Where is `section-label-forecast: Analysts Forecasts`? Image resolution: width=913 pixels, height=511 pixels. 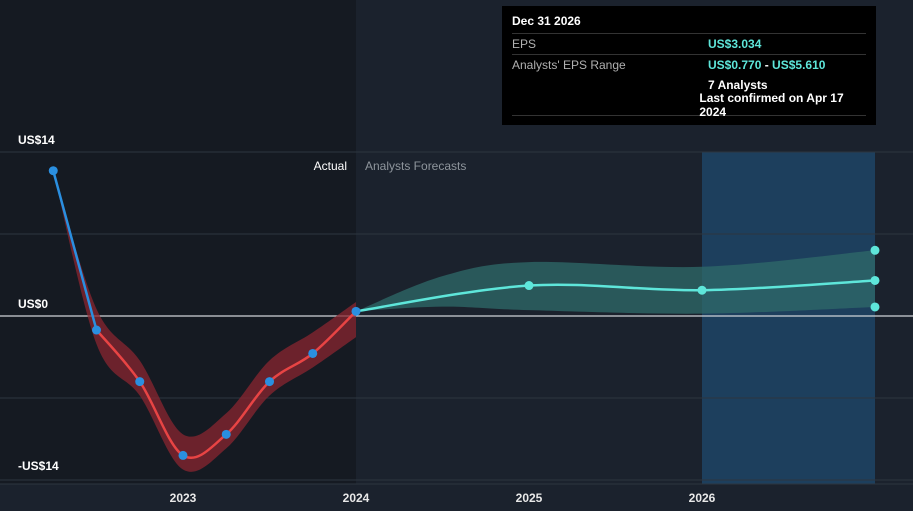 section-label-forecast: Analysts Forecasts is located at coordinates (415, 166).